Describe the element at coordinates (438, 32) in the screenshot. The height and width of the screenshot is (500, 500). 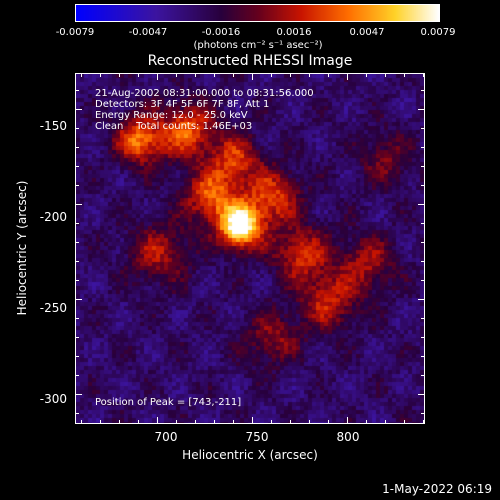
I see `colorbar-tick-label: 0.0079` at that location.